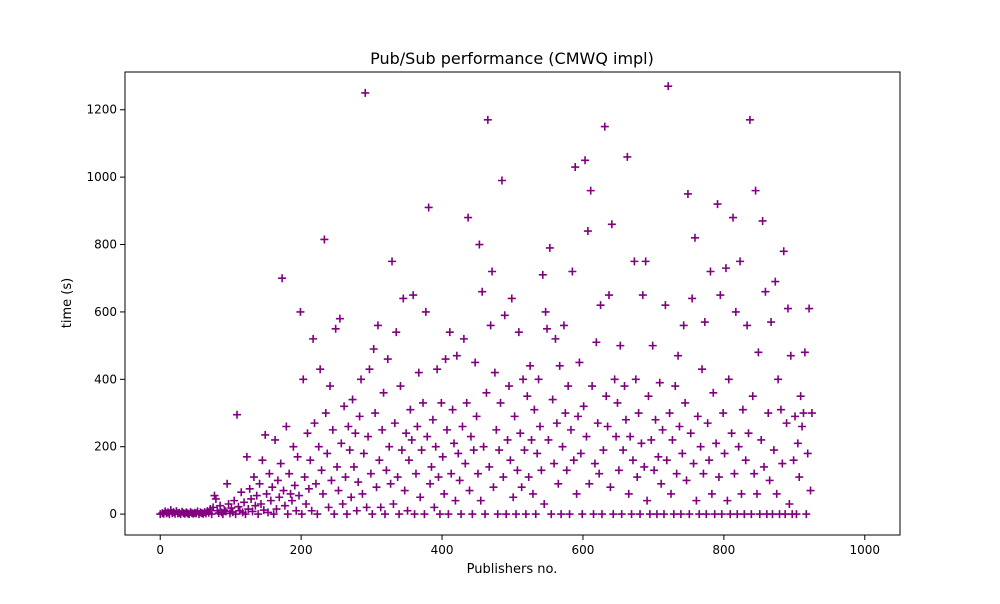 The width and height of the screenshot is (1000, 604). What do you see at coordinates (67, 303) in the screenshot?
I see `y-axis-label: time (s)` at bounding box center [67, 303].